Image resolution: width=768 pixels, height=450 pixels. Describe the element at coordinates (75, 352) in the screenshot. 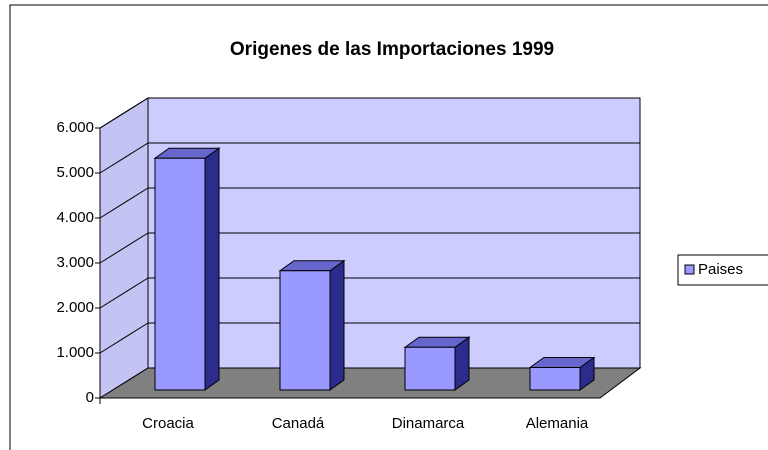

I see `y-tick-label: 1.000` at that location.